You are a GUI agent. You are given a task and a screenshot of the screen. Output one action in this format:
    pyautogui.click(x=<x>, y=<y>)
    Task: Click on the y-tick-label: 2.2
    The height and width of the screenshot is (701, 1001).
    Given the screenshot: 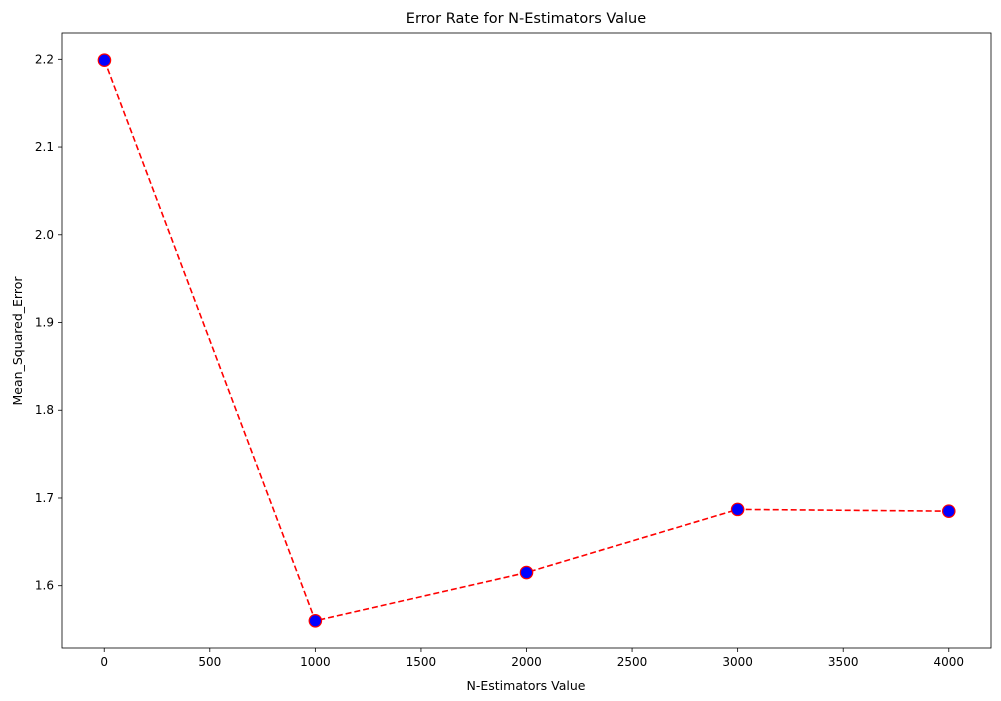 What is the action you would take?
    pyautogui.click(x=44, y=59)
    